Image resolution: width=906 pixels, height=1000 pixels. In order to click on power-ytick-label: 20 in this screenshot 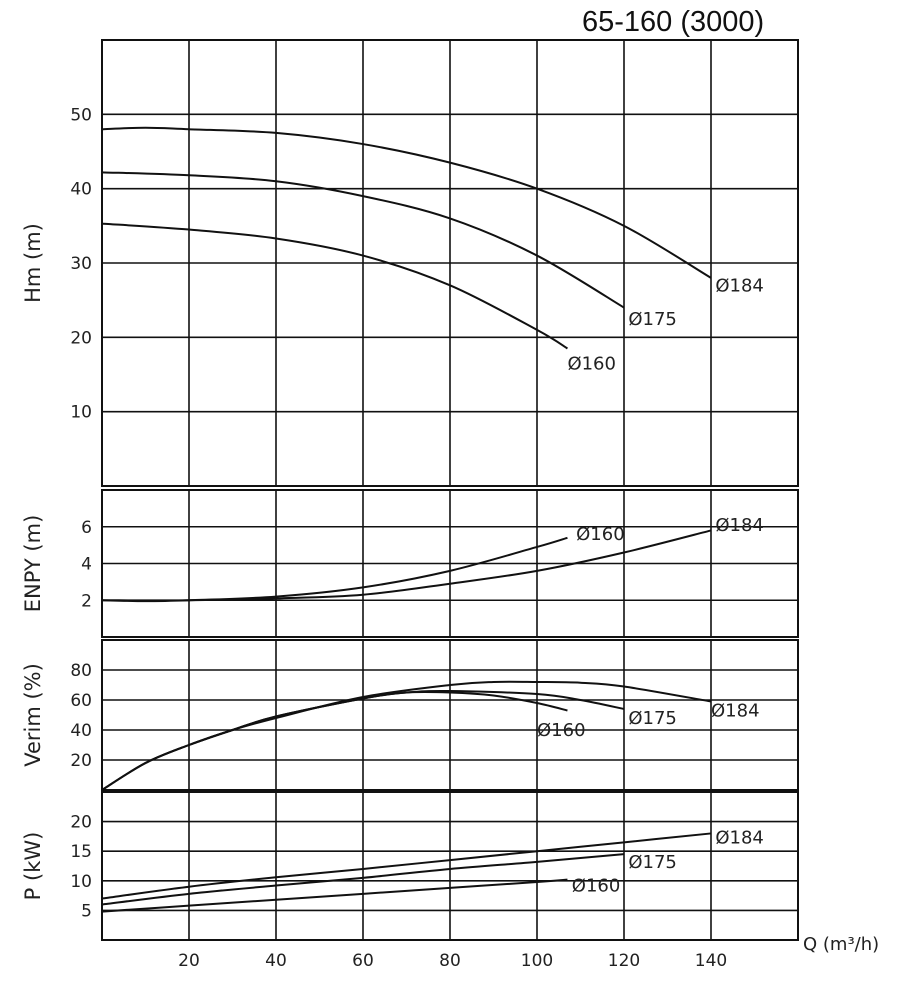, I will do `click(81, 823)`.